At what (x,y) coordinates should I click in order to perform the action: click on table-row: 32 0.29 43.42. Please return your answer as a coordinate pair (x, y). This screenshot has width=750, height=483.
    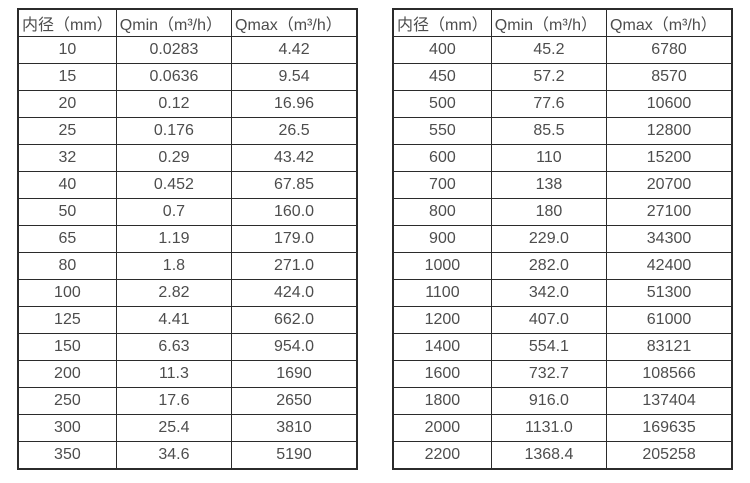
    Looking at the image, I should click on (187, 158).